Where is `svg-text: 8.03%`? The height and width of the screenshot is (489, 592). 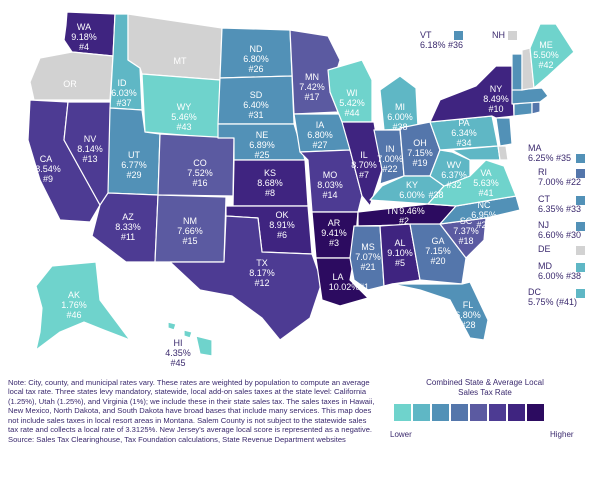 svg-text: 8.03% is located at coordinates (330, 185).